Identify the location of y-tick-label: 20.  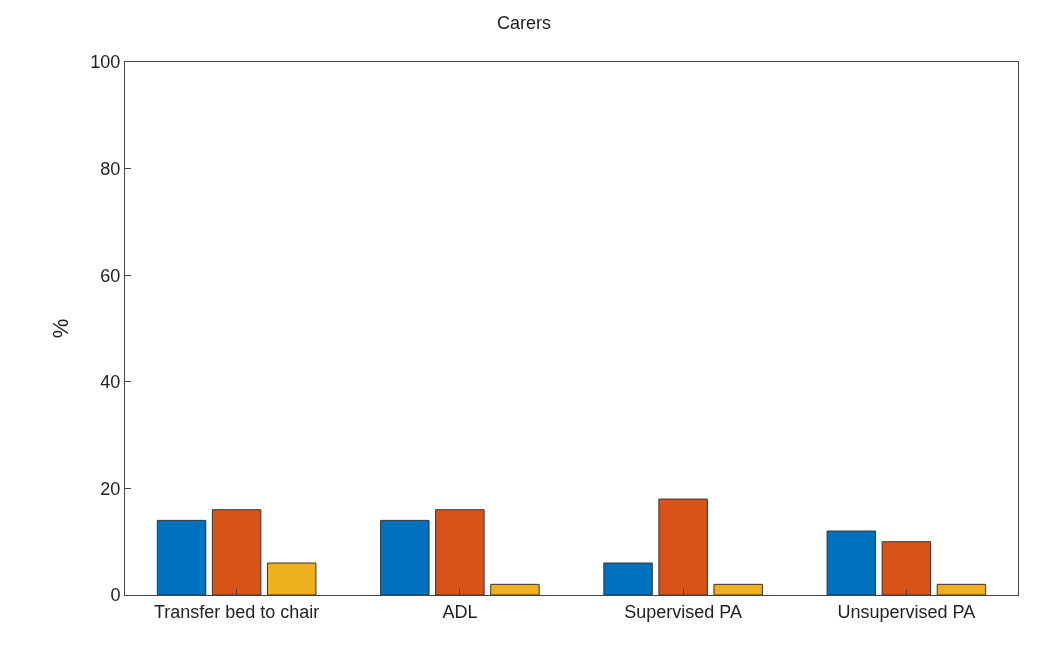
(110, 488).